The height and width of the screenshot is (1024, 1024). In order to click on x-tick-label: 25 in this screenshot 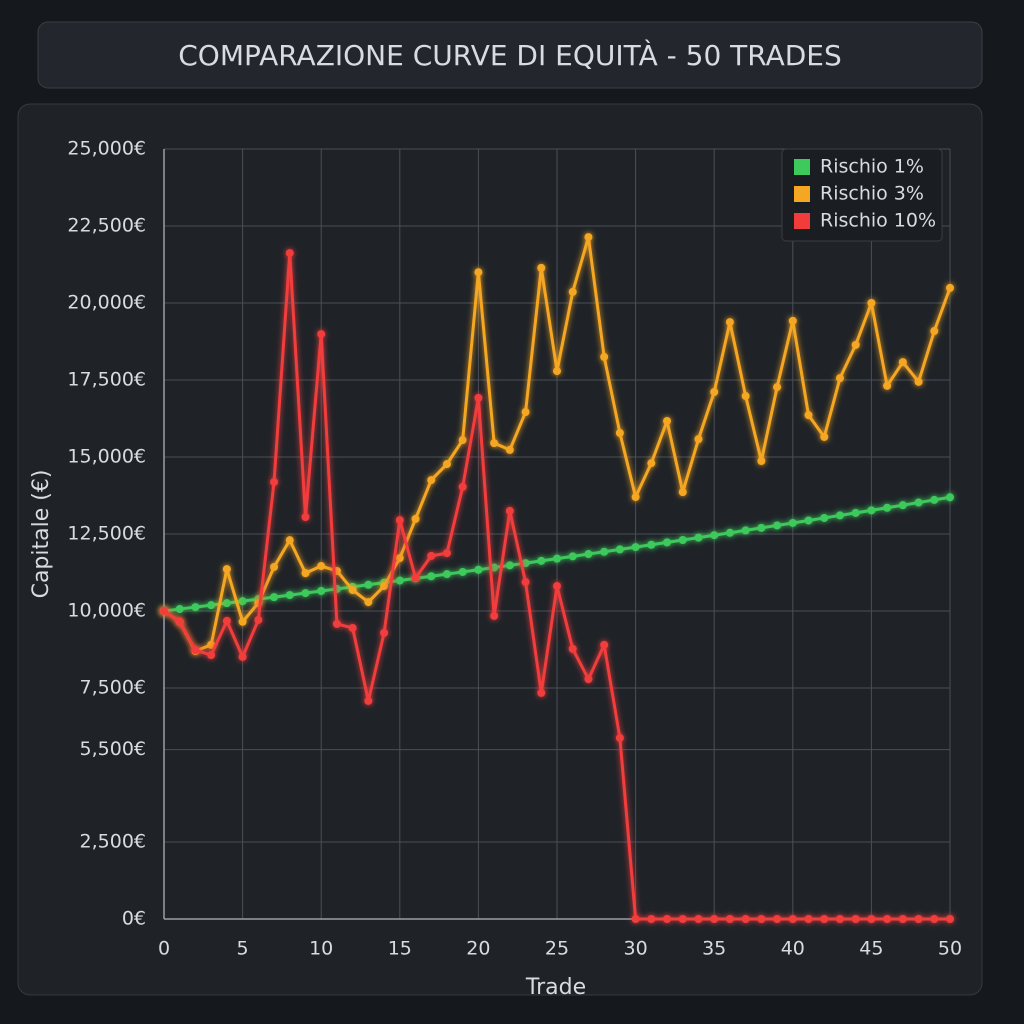, I will do `click(557, 949)`.